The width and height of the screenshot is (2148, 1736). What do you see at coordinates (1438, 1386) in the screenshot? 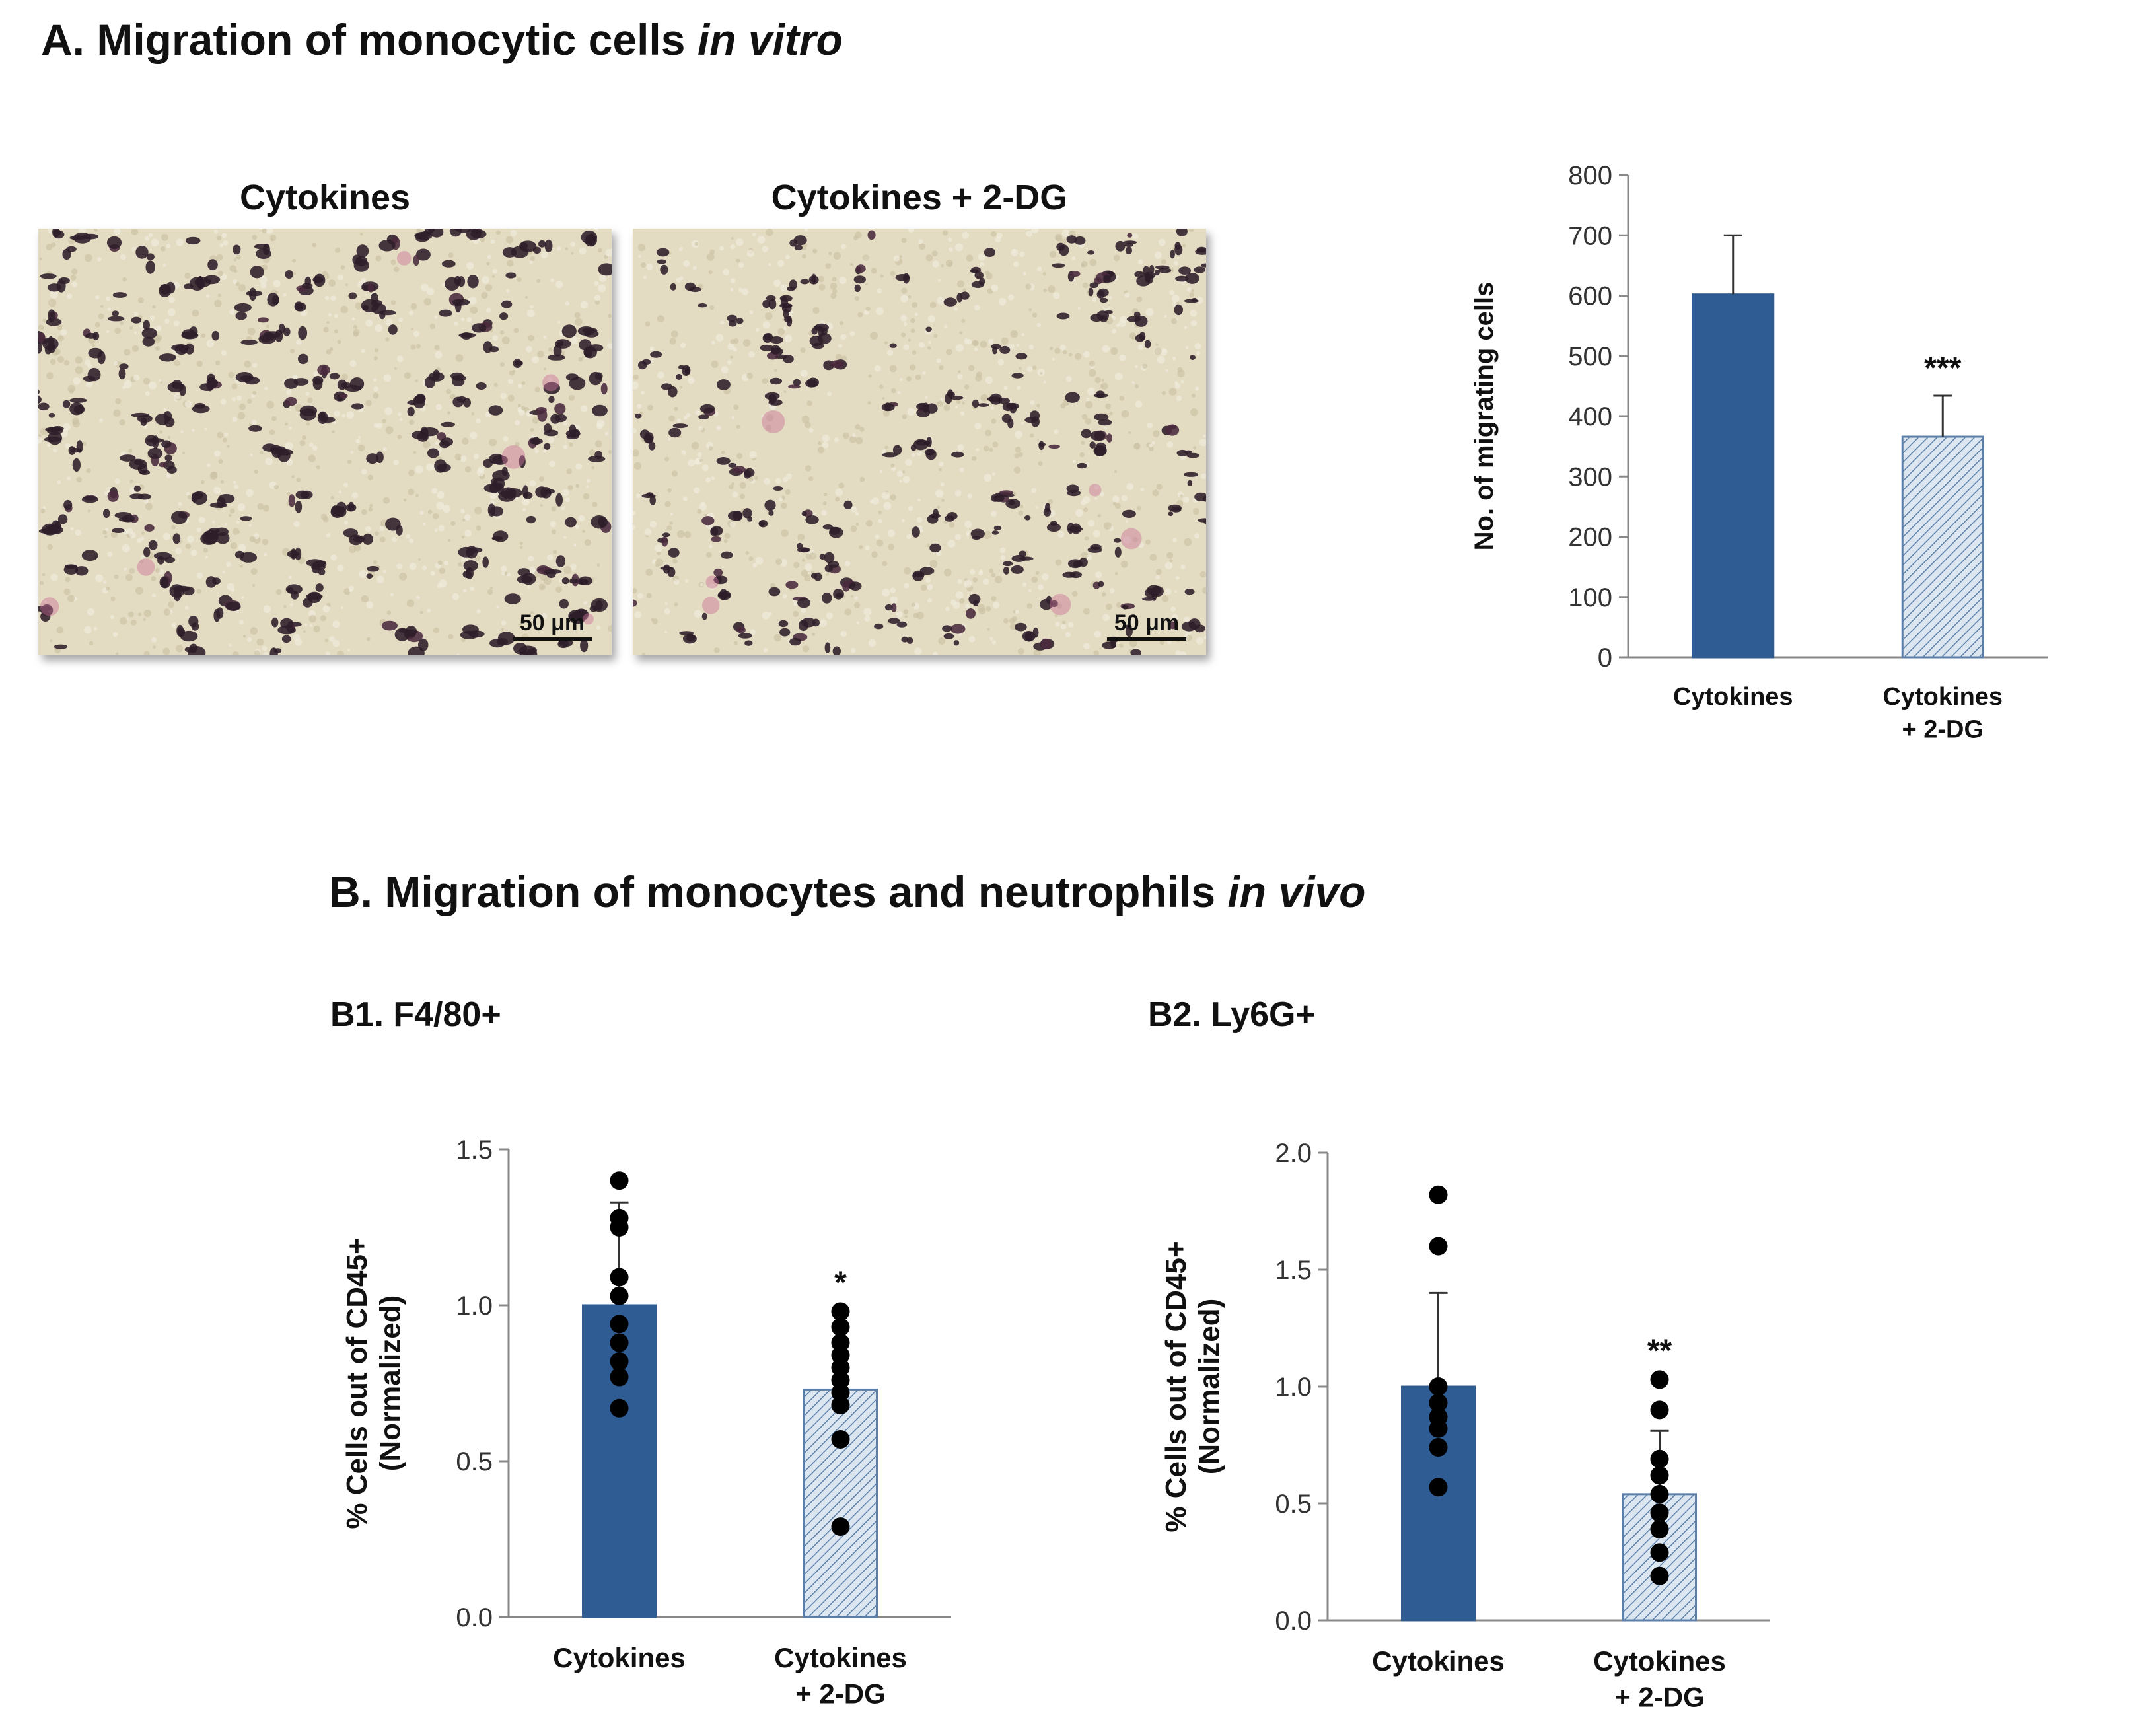
I see `data-point` at bounding box center [1438, 1386].